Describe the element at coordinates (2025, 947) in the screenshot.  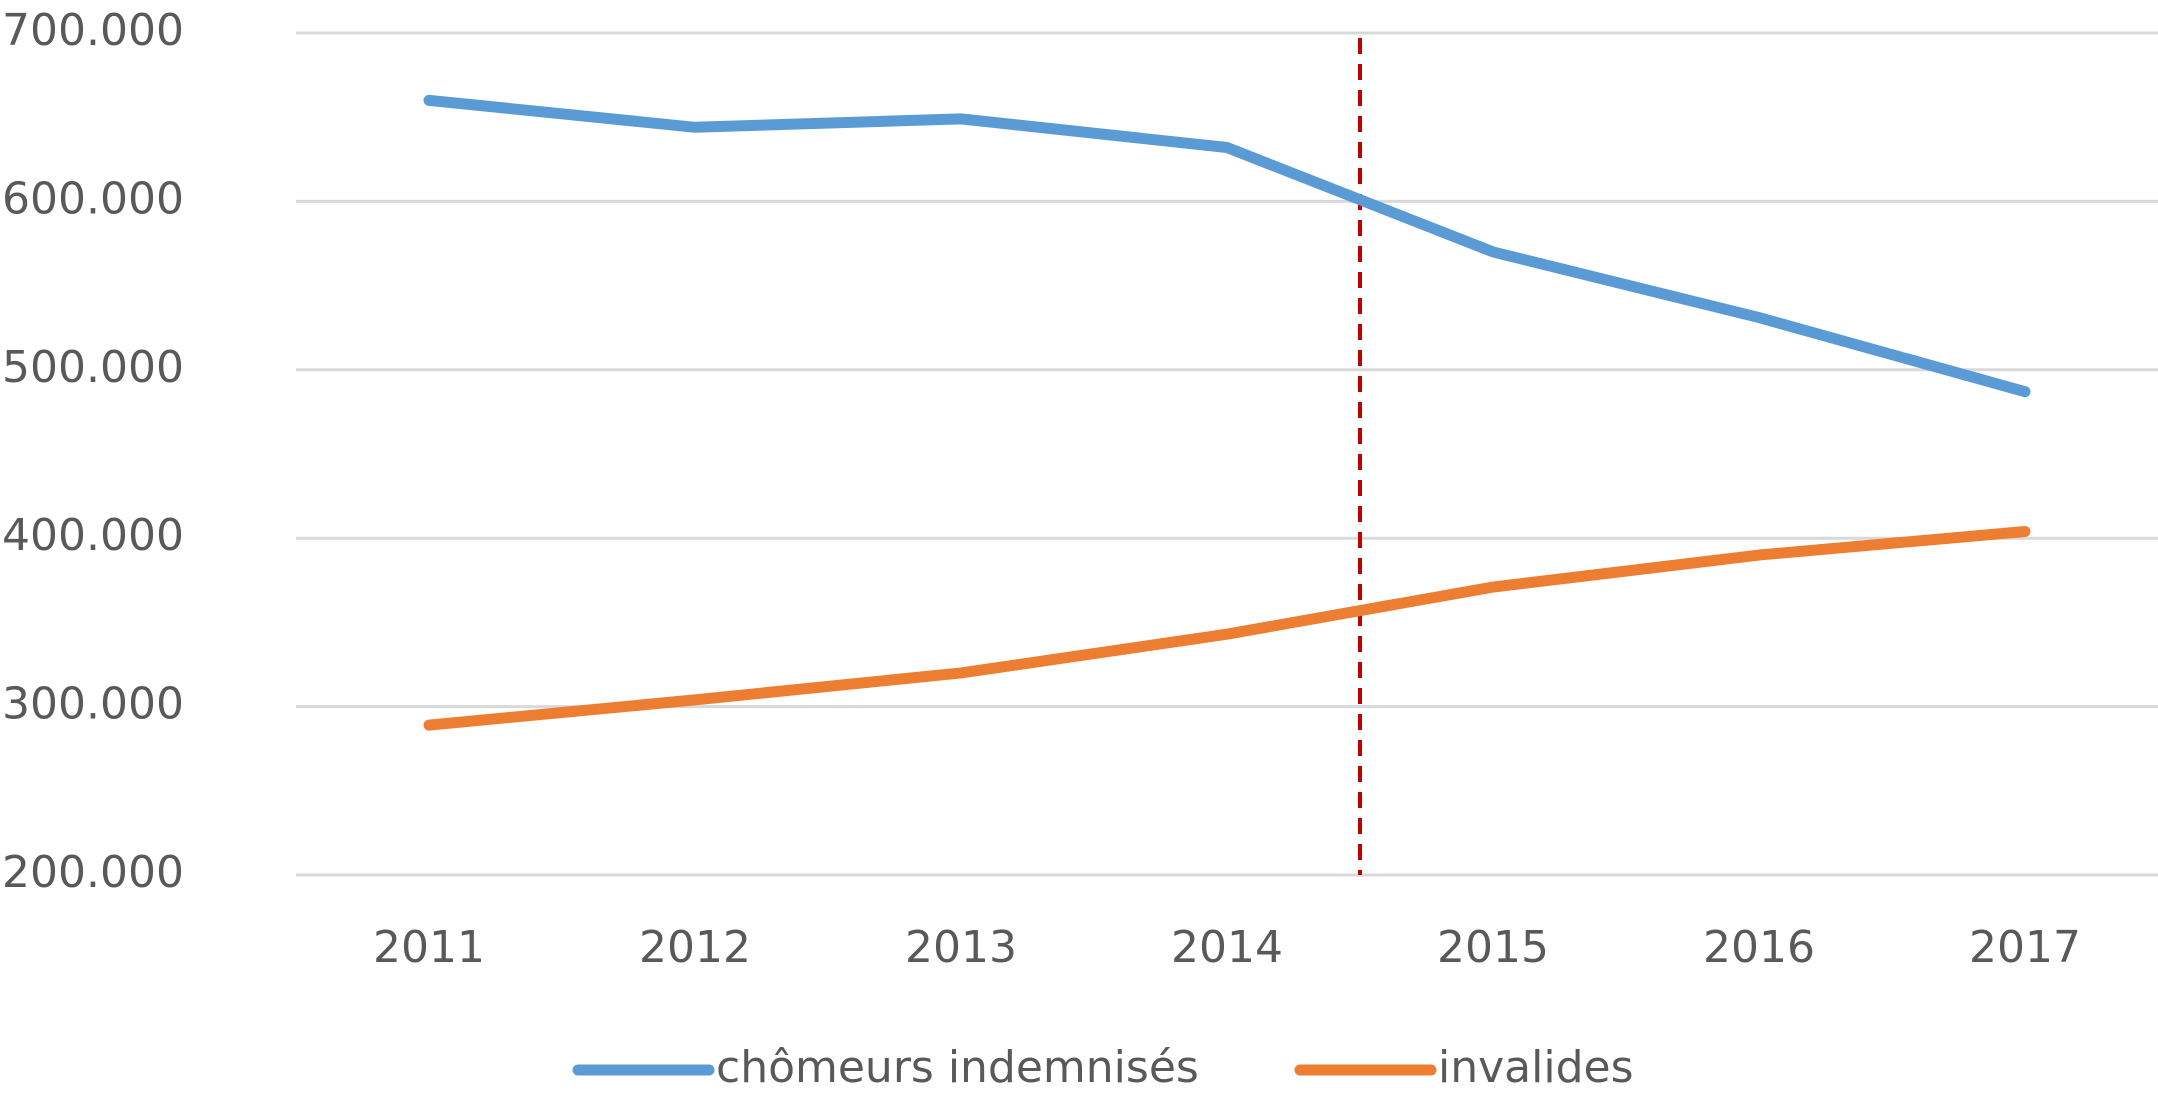
I see `x-tick-label: 2017` at that location.